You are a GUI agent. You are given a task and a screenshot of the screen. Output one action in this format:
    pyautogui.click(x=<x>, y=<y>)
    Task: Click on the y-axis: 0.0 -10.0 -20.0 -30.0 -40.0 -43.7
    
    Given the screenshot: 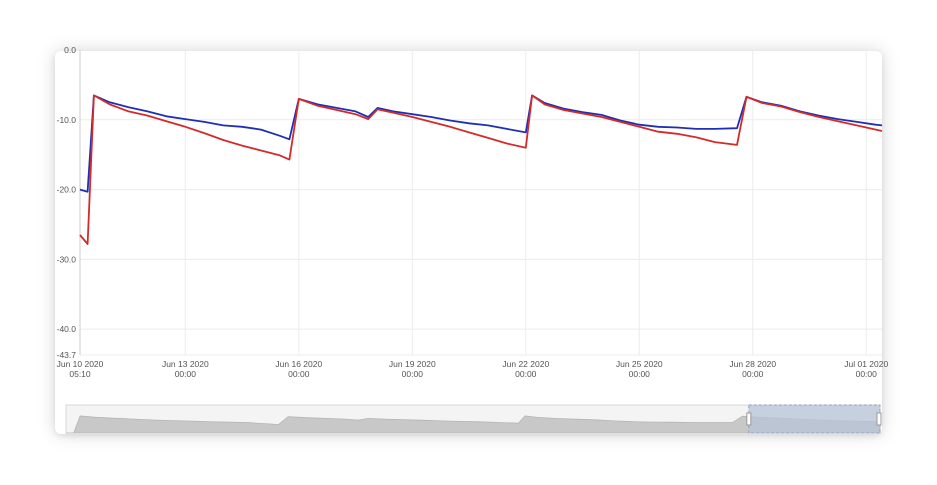 What is the action you would take?
    pyautogui.click(x=69, y=202)
    